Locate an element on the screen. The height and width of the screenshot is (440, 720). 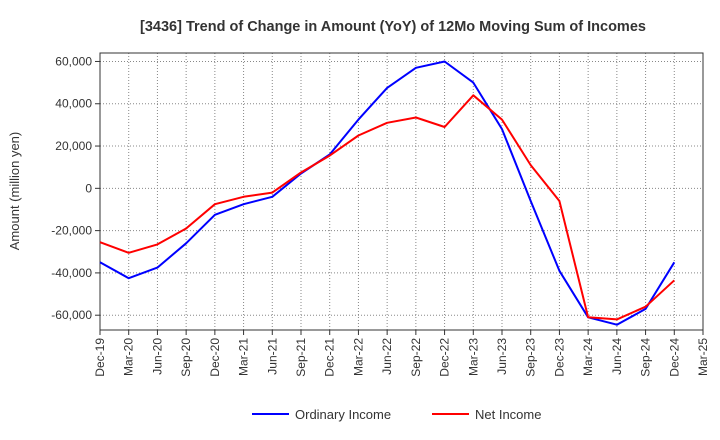
x-tick-label: Sep-20 is located at coordinates (186, 357).